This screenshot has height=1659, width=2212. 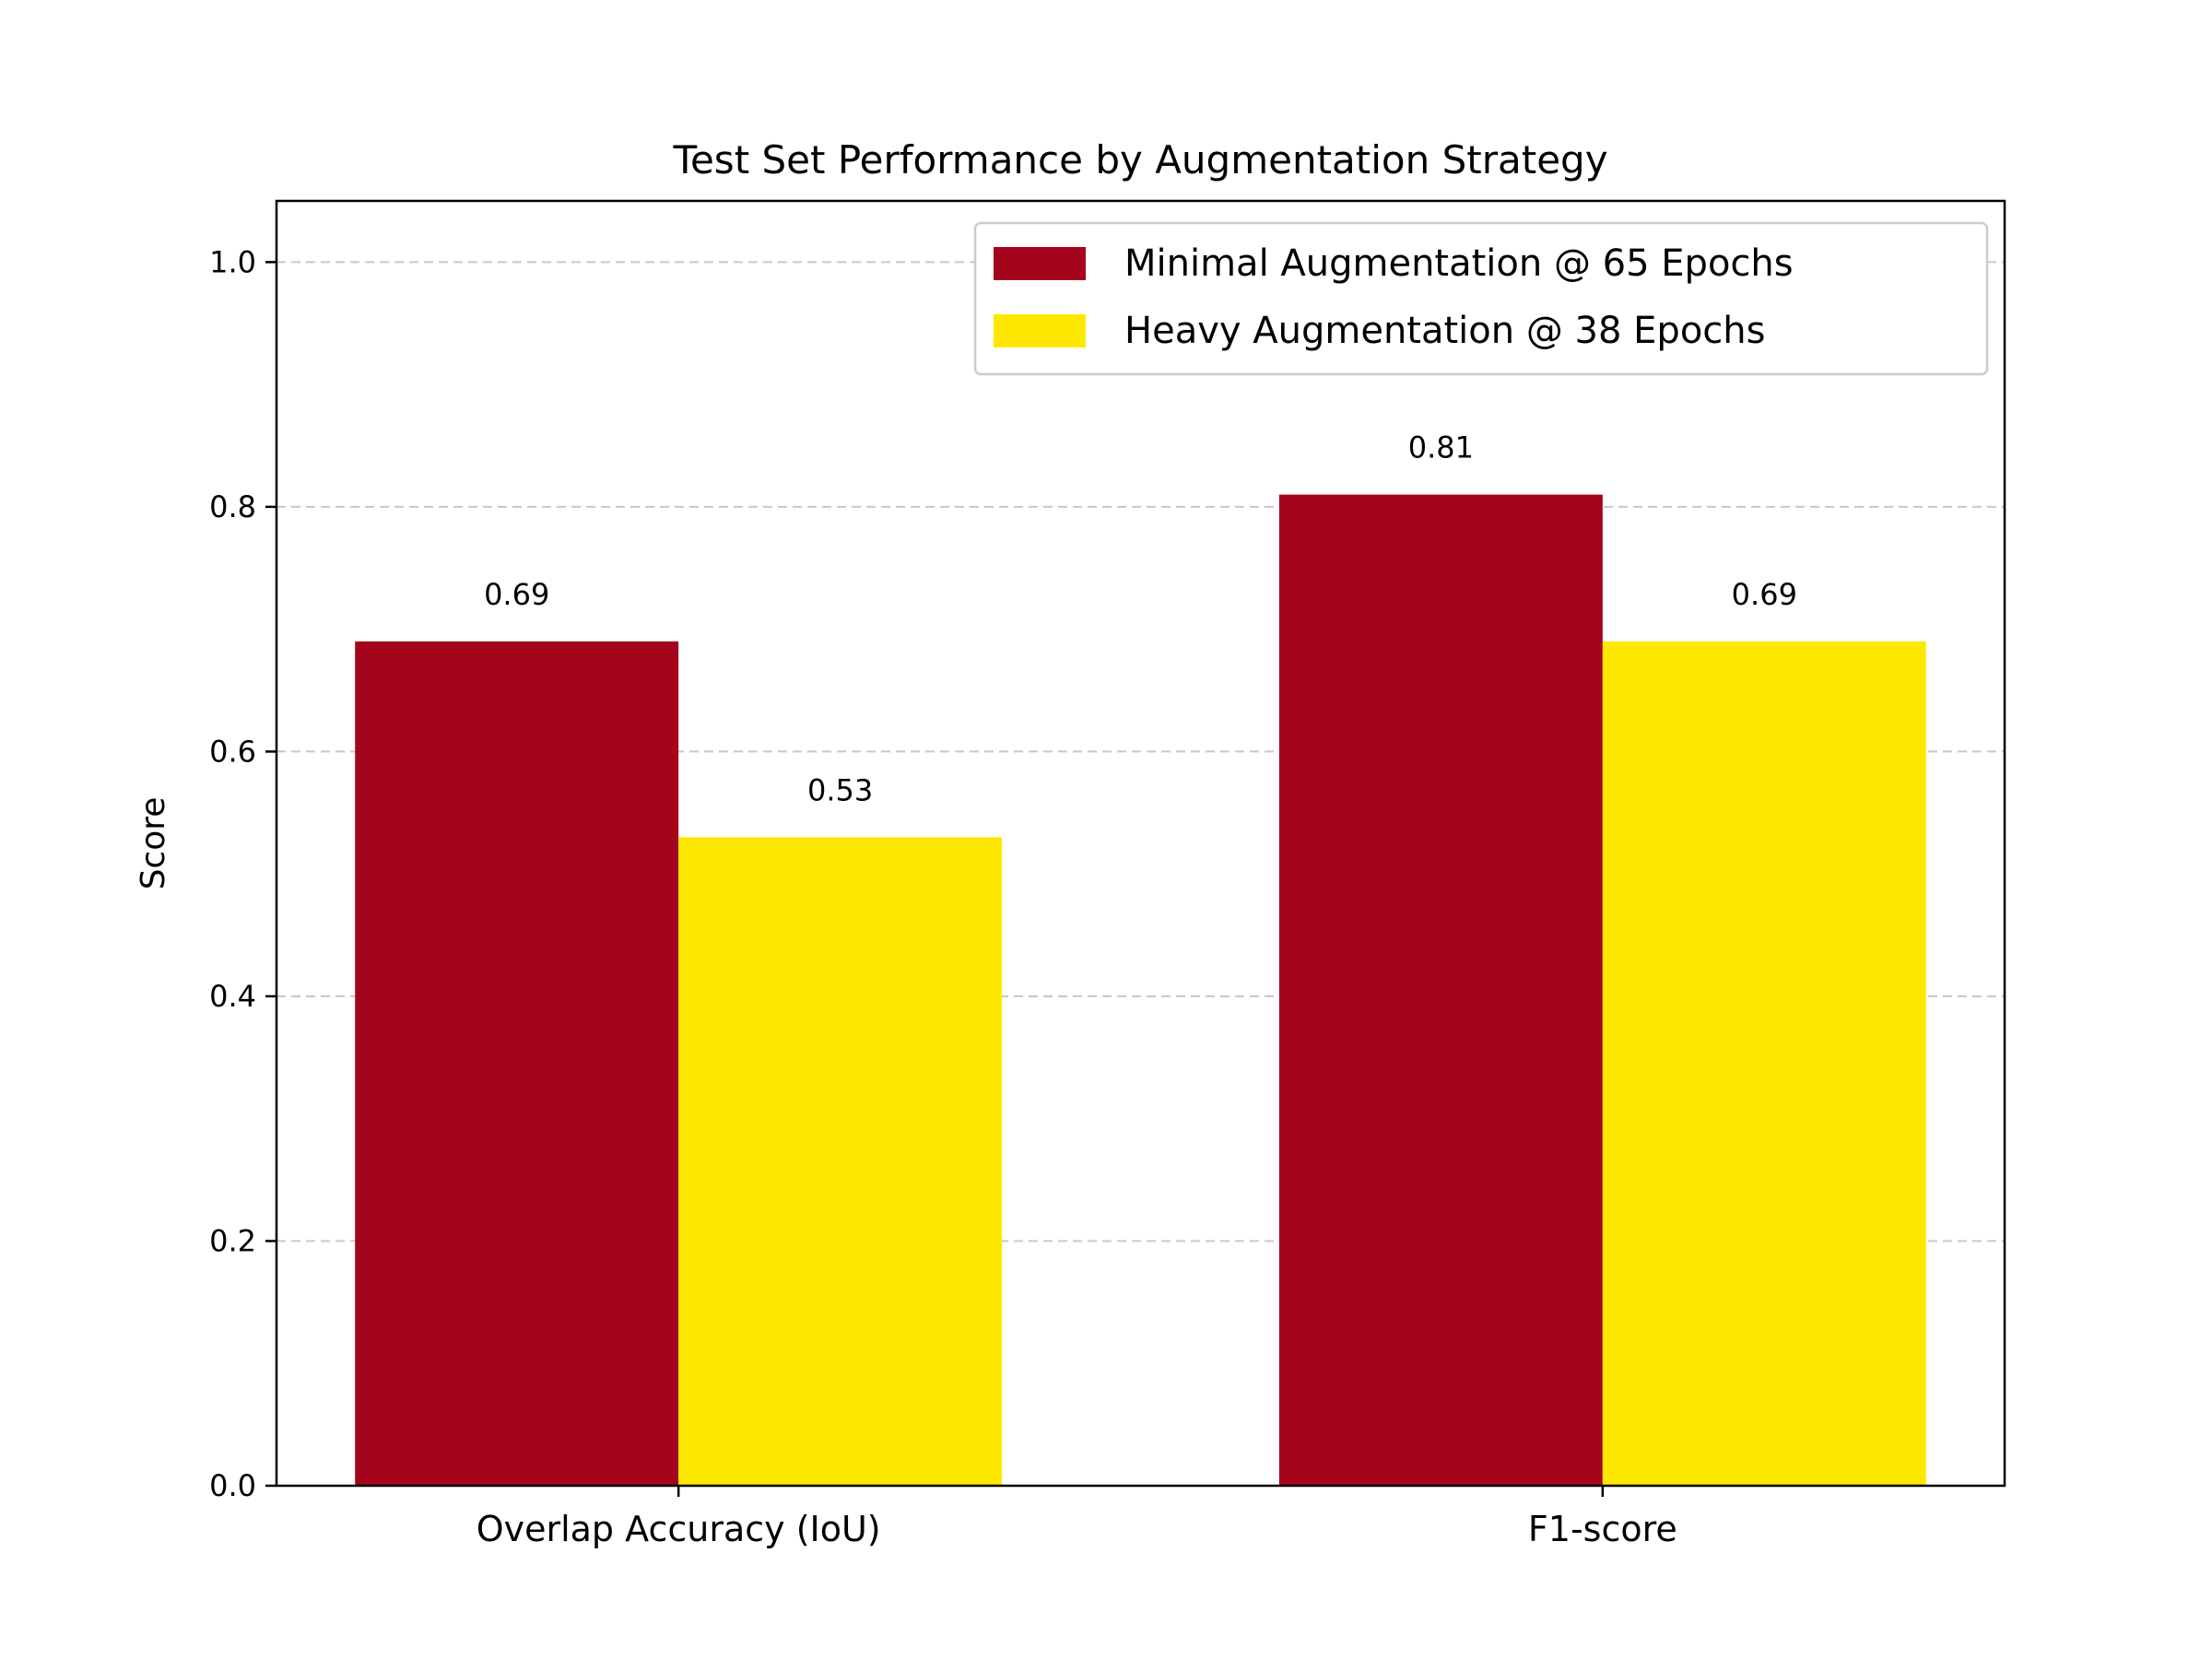 I want to click on y-tick-label: 0.6, so click(x=232, y=751).